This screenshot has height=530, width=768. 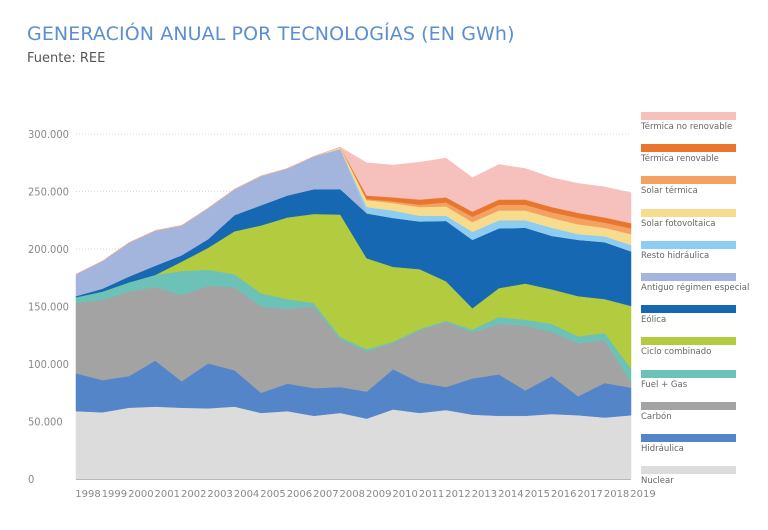 I want to click on x-tick-label: 2010, so click(x=404, y=494).